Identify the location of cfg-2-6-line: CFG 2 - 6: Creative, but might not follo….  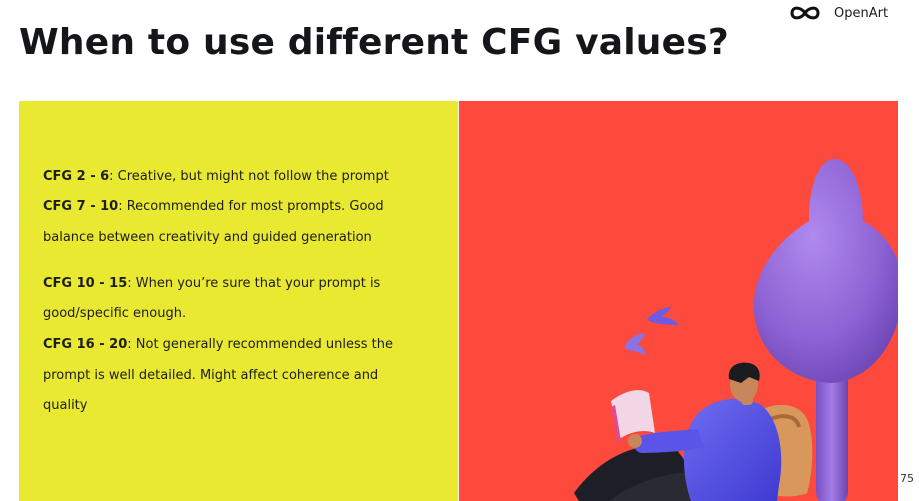
(216, 176).